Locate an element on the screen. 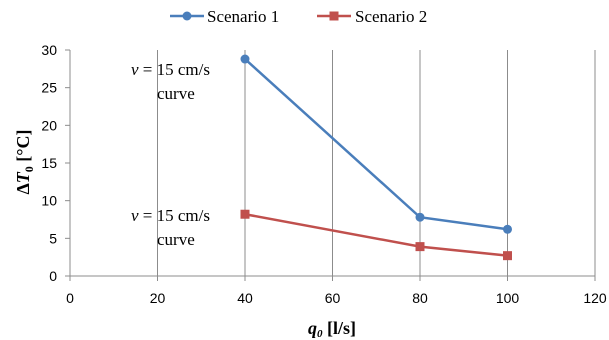 This screenshot has height=340, width=609. y-axis-title: ΔT0 [°C] is located at coordinates (24, 162).